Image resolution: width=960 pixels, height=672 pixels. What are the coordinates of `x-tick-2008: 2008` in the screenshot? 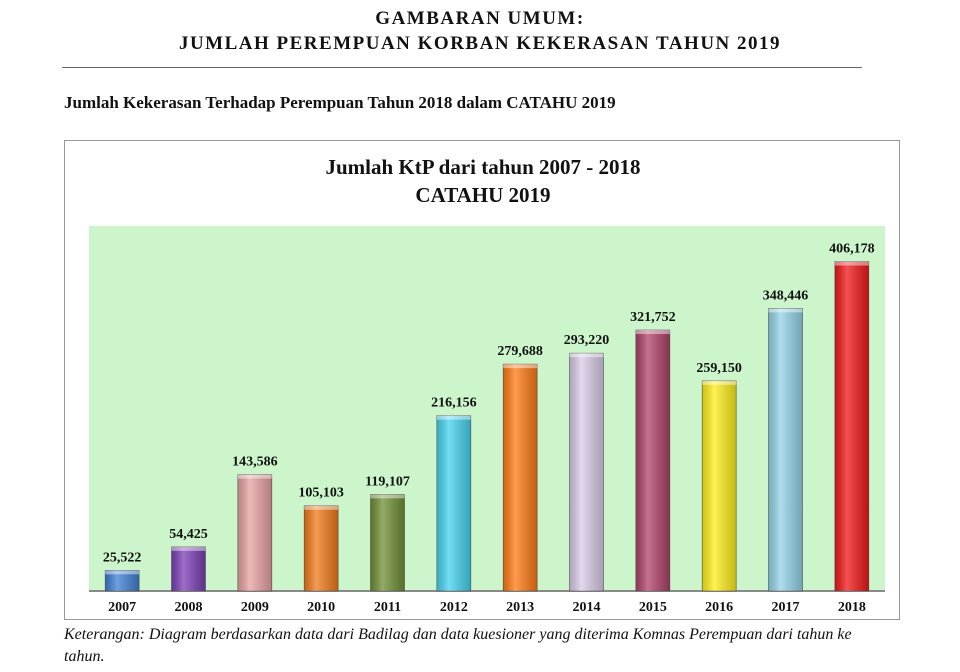 It's located at (189, 607).